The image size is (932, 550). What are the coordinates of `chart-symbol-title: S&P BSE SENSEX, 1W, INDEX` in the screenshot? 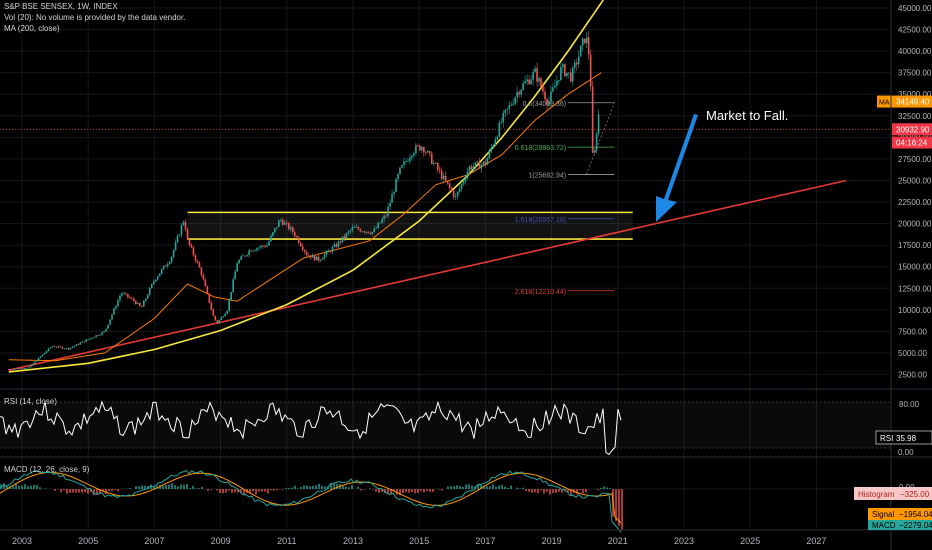 It's located at (61, 6).